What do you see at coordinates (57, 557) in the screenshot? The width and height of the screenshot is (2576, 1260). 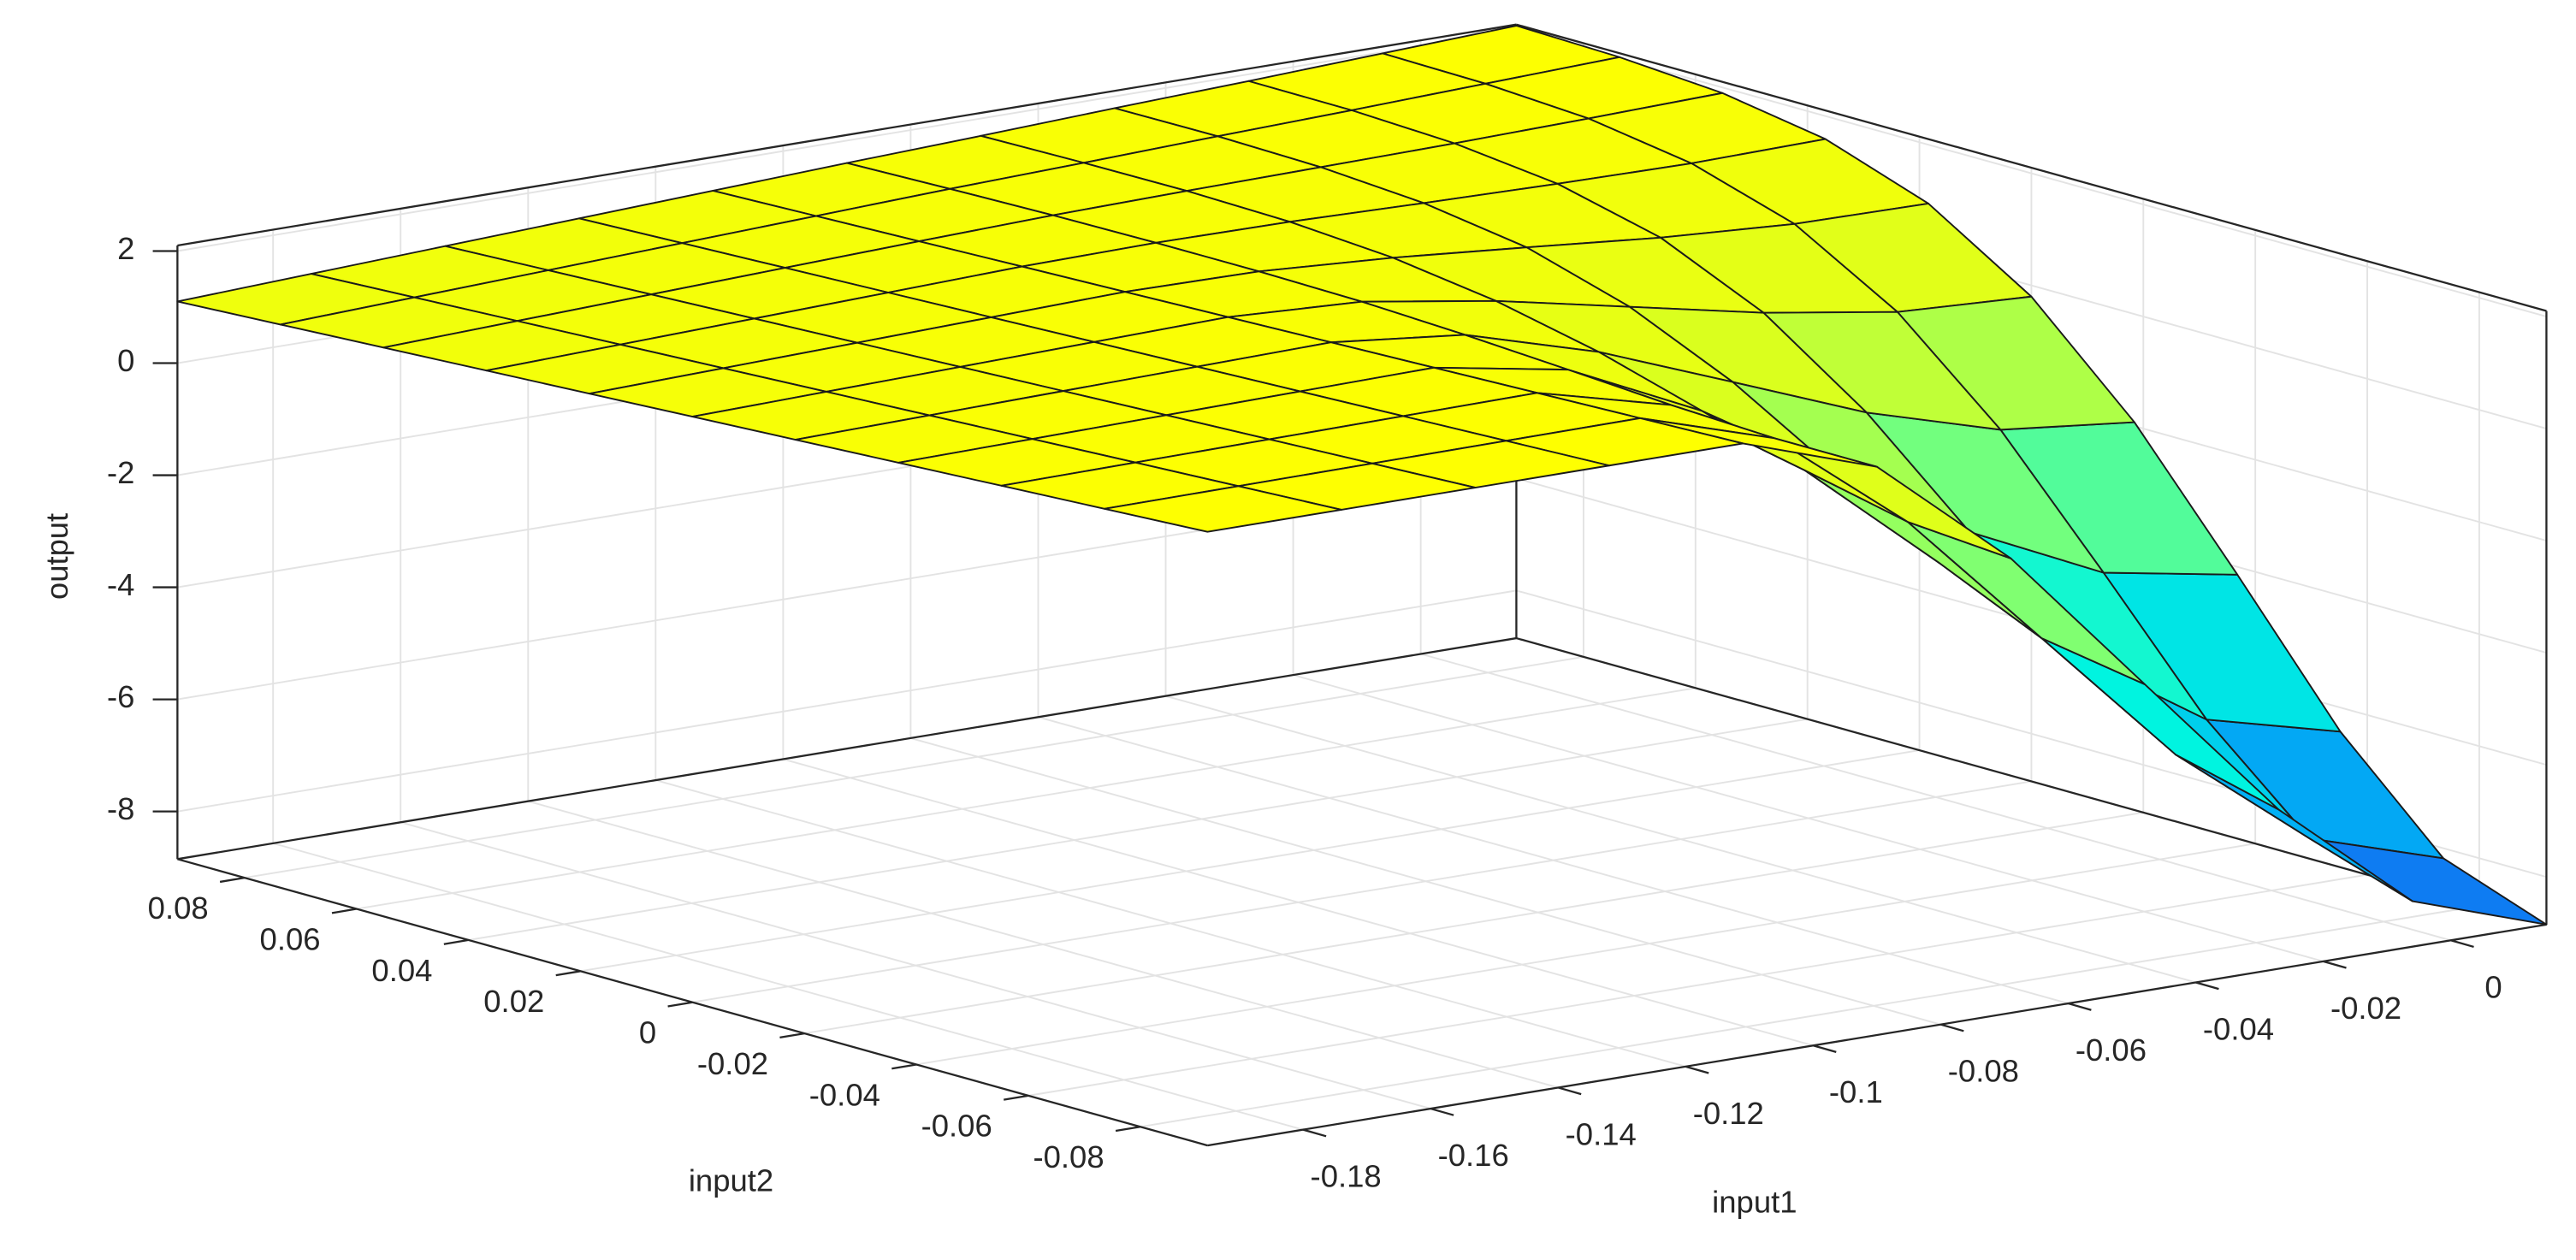 I see `z-axis-label: output` at bounding box center [57, 557].